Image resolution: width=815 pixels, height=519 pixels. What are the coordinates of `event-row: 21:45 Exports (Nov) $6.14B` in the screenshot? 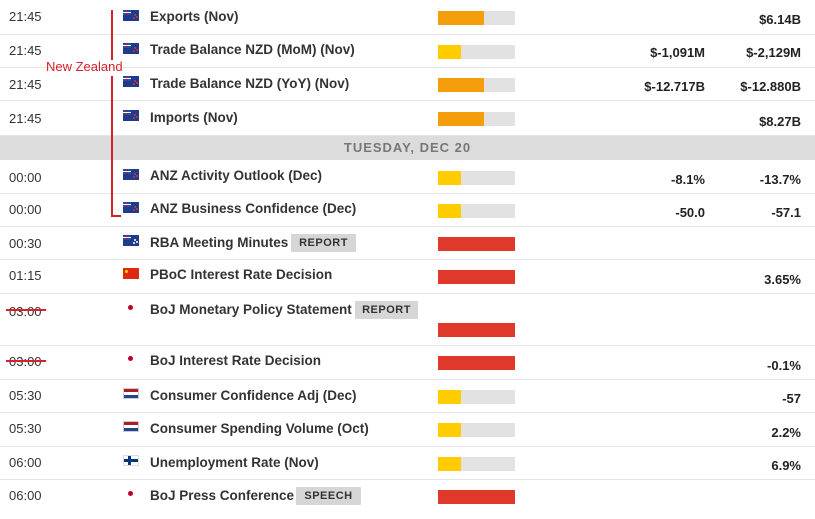 It's located at (407, 17).